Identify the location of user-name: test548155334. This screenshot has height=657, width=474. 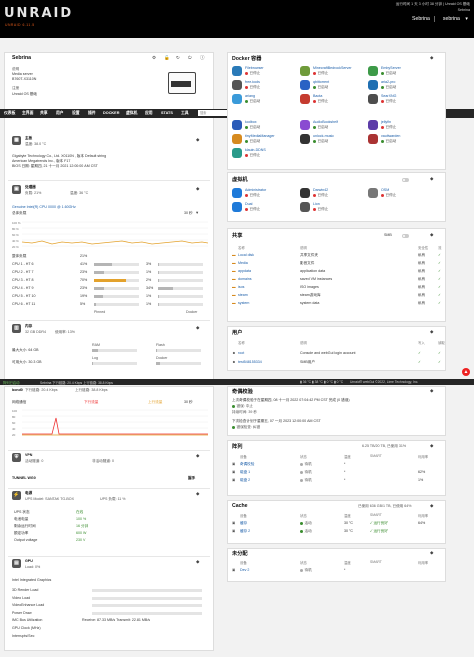
(250, 362).